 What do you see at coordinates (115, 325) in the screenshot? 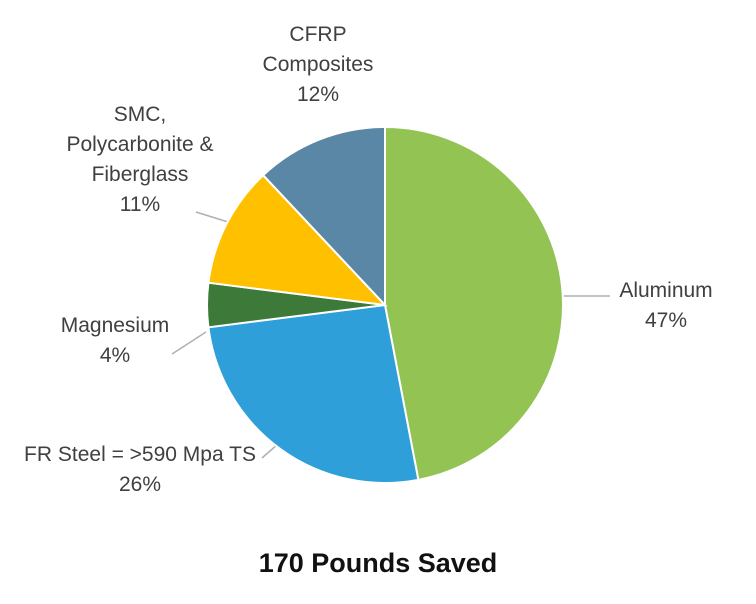
I see `category-label: Magnesium` at bounding box center [115, 325].